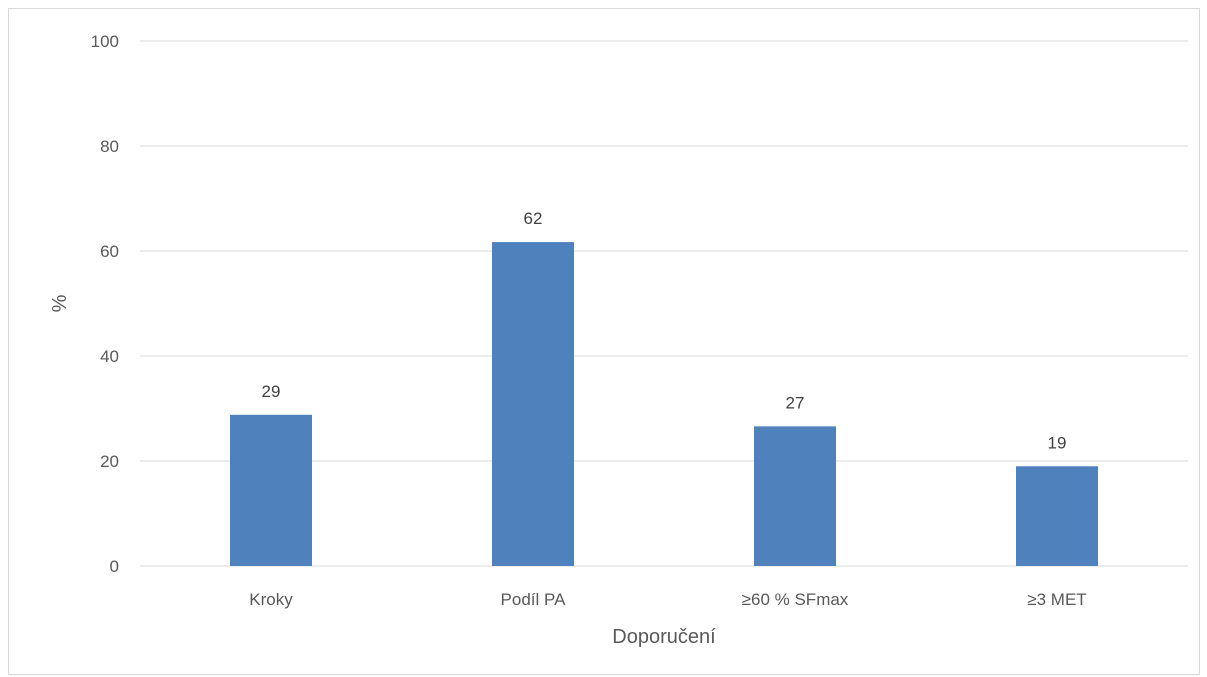  Describe the element at coordinates (533, 218) in the screenshot. I see `data-label: 62` at that location.